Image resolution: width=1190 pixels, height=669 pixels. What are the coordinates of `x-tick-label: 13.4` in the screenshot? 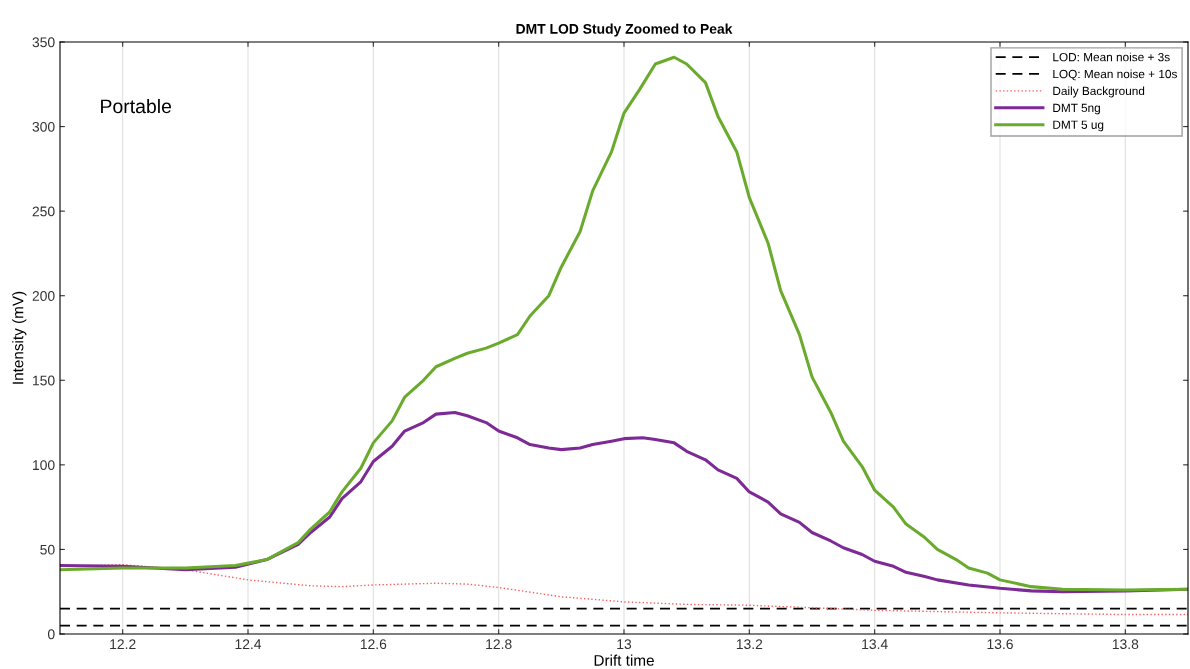 It's located at (875, 644).